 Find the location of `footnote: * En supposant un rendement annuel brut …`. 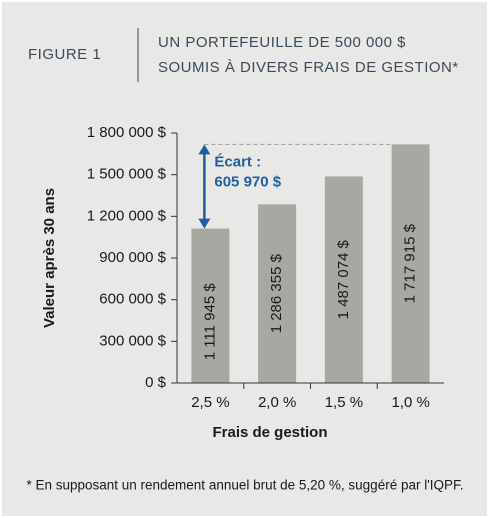

footnote: * En supposant un rendement annuel brut … is located at coordinates (244, 485).